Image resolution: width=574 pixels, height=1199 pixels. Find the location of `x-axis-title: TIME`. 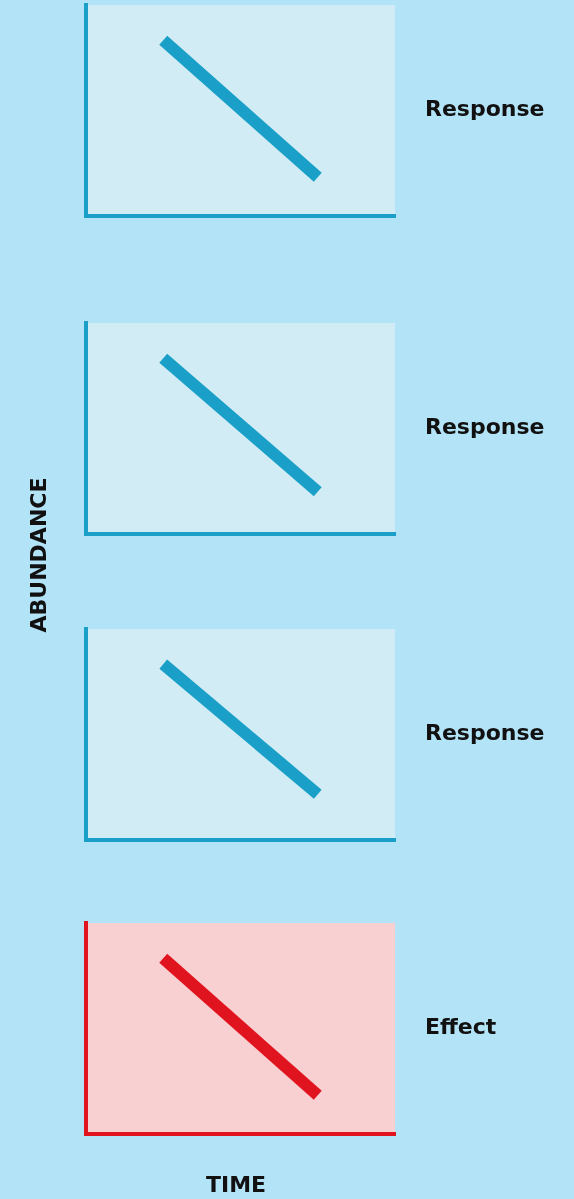

x-axis-title: TIME is located at coordinates (236, 1184).